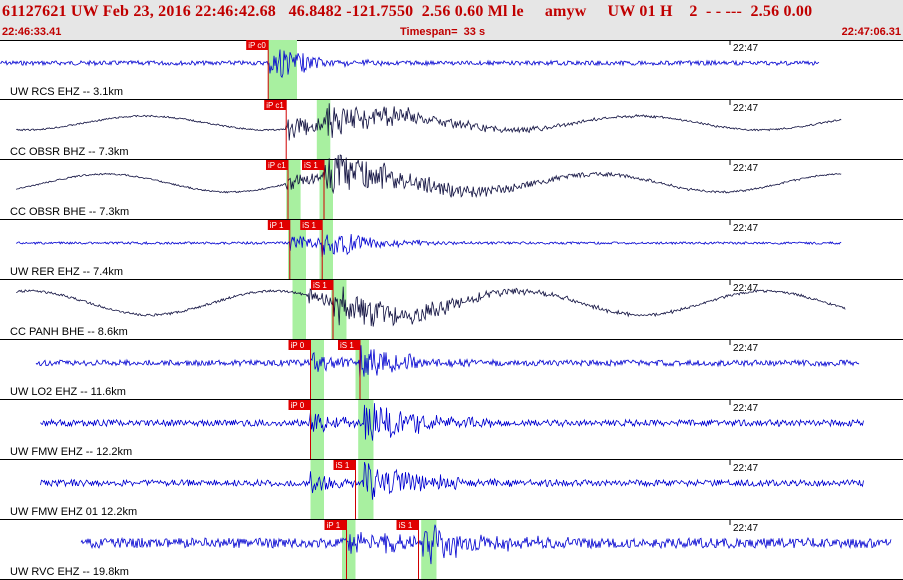 The width and height of the screenshot is (903, 580). Describe the element at coordinates (66, 92) in the screenshot. I see `station-label: UW RCS EHZ -- 3.1km` at that location.